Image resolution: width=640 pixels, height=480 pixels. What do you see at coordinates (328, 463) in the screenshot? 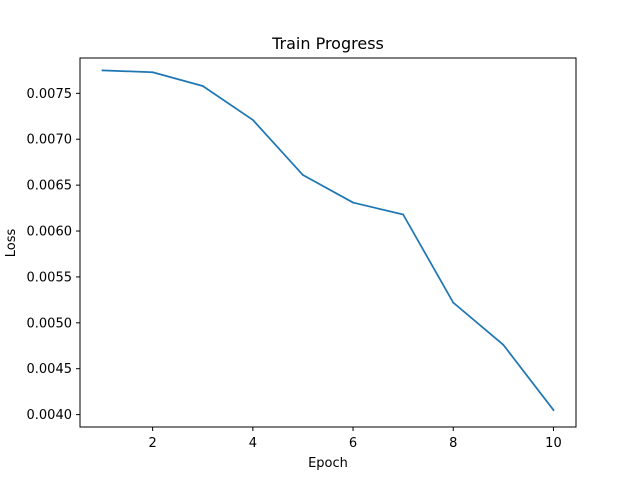
I see `x-axis-label: Epoch` at bounding box center [328, 463].